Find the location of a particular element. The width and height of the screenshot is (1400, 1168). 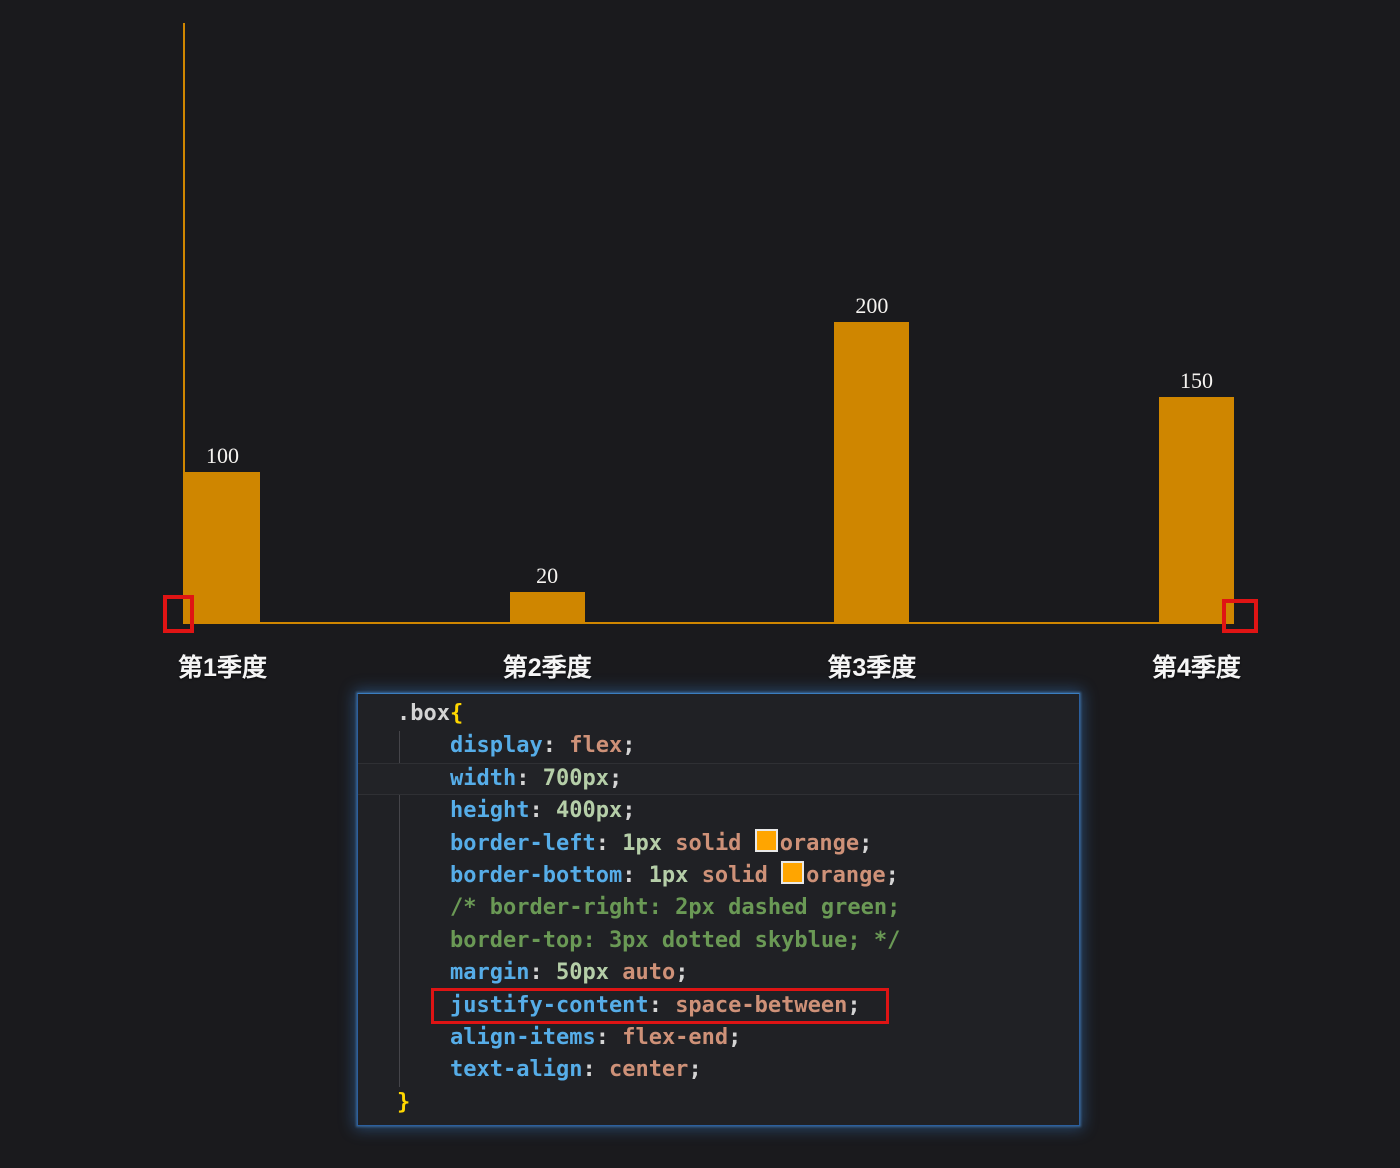

code-token-val: auto is located at coordinates (649, 973).